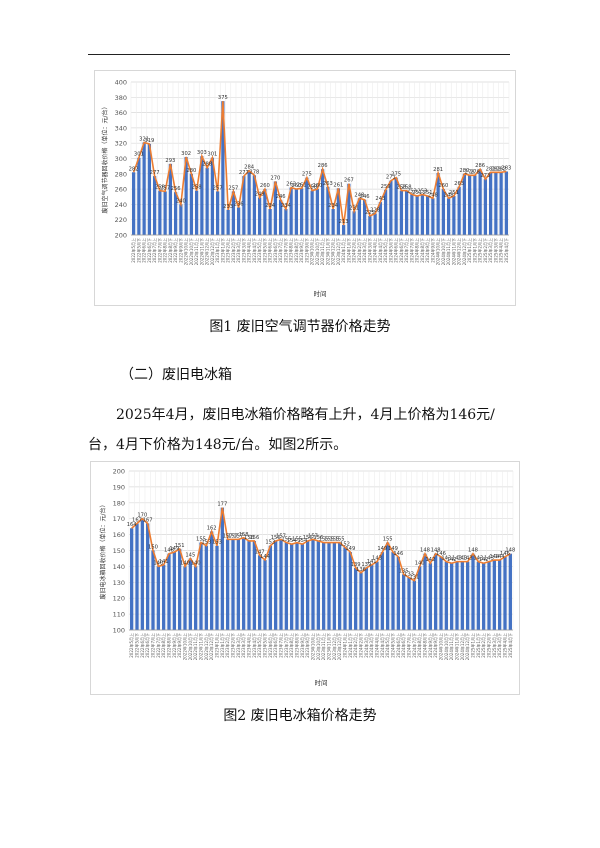  Describe the element at coordinates (338, 251) in the screenshot. I see `figure1-xtick-label: 2023年12月下` at that location.